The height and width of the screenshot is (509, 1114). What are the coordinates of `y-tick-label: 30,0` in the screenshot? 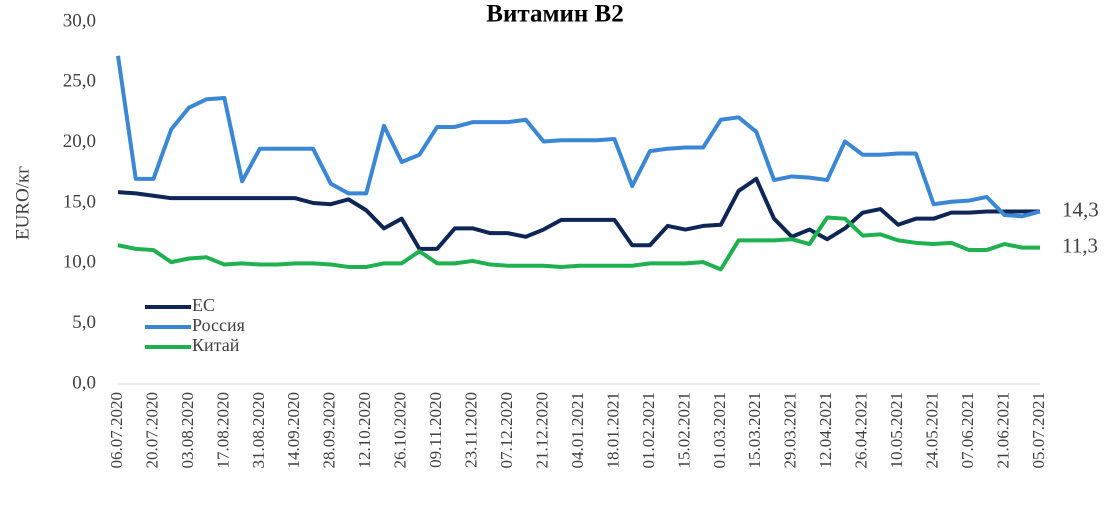 It's located at (79, 20).